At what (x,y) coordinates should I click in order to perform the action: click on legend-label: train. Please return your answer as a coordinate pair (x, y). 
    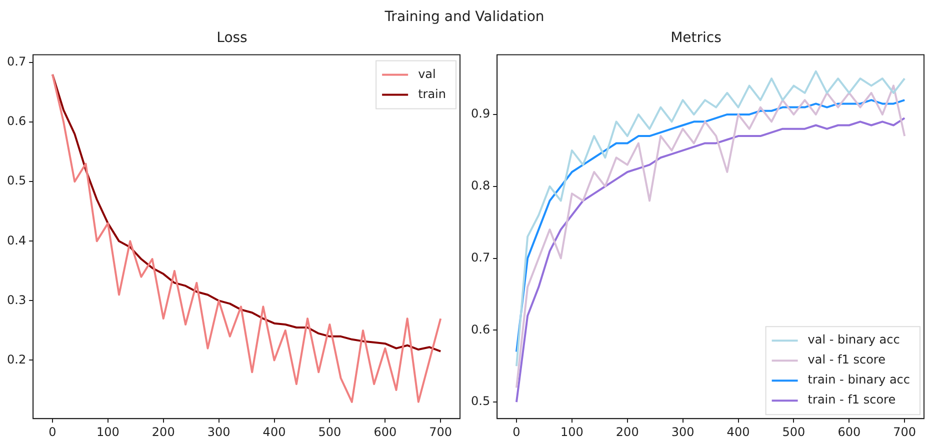
    Looking at the image, I should click on (432, 93).